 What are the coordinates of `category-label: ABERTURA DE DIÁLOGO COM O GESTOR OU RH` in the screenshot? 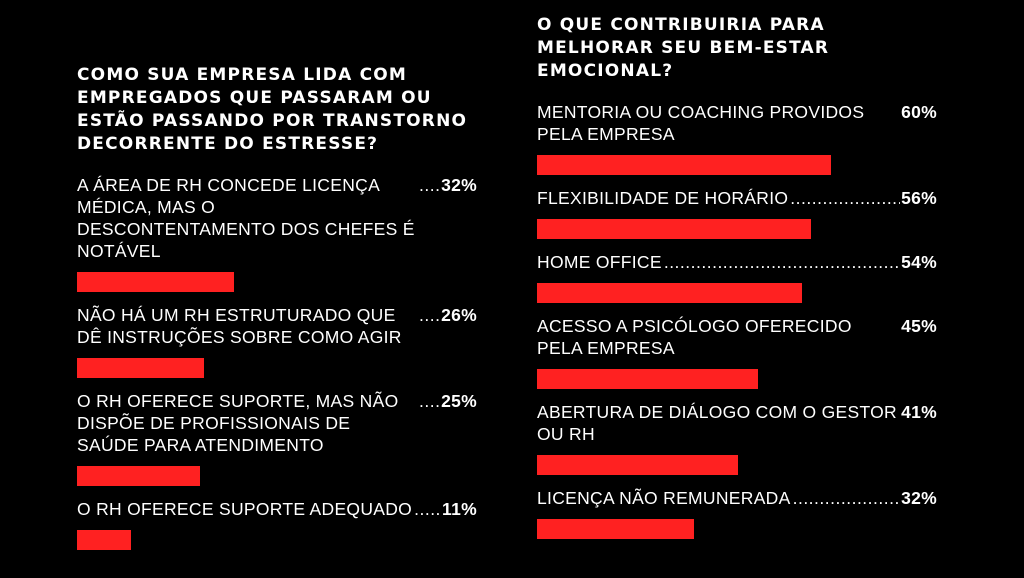 It's located at (717, 423).